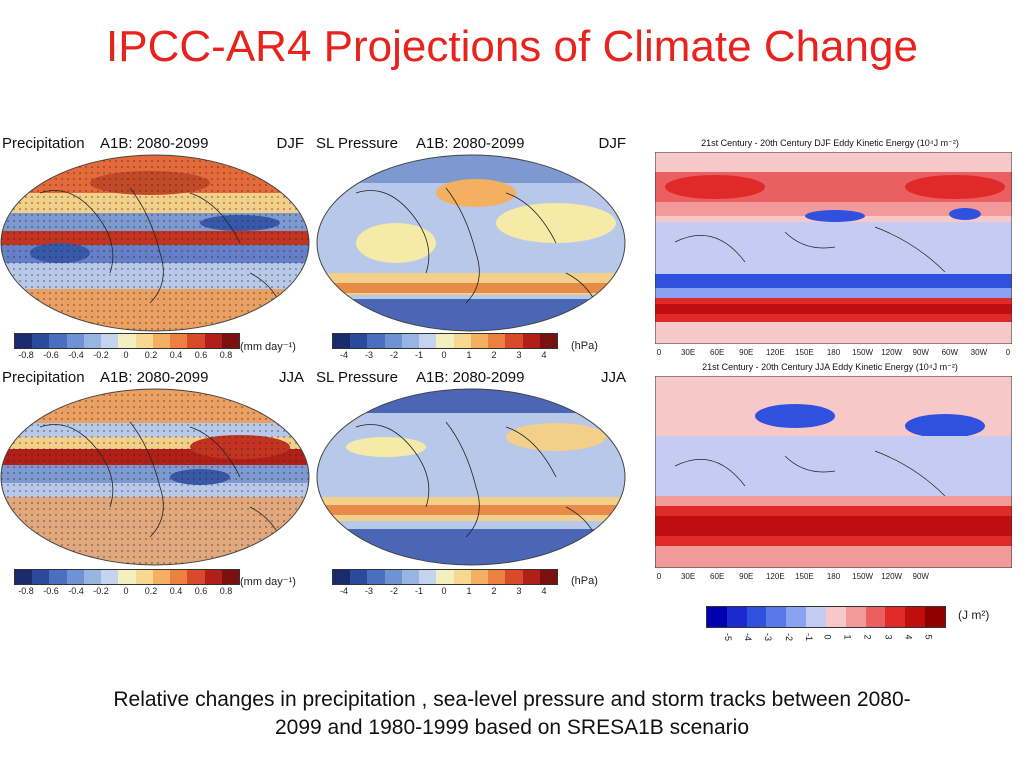 Image resolution: width=1024 pixels, height=768 pixels. What do you see at coordinates (888, 637) in the screenshot?
I see `colorbar-tick-label: 3` at bounding box center [888, 637].